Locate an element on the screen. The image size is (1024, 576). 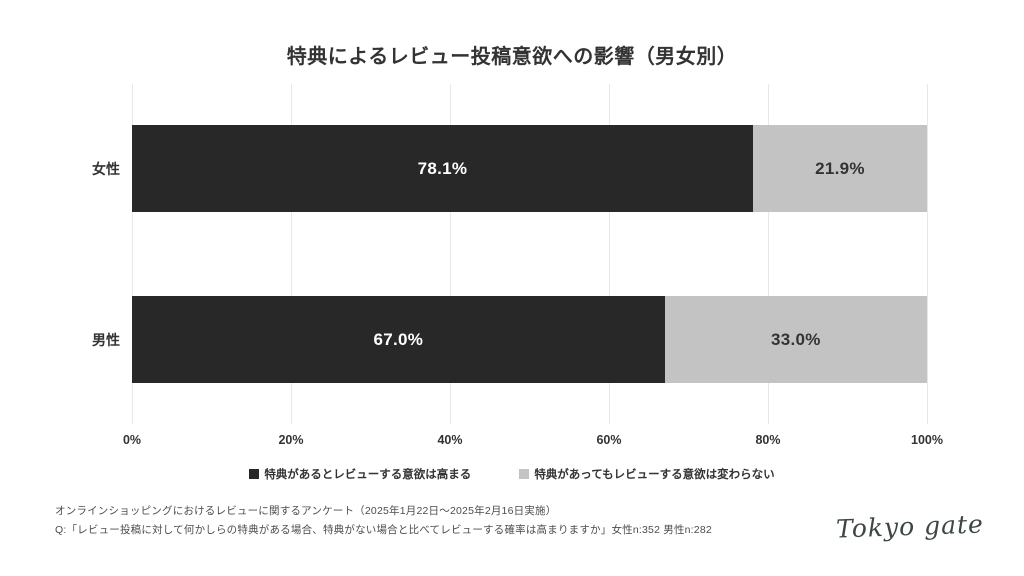
bar-segment-male-incentive-increases: 67.0% is located at coordinates (398, 339).